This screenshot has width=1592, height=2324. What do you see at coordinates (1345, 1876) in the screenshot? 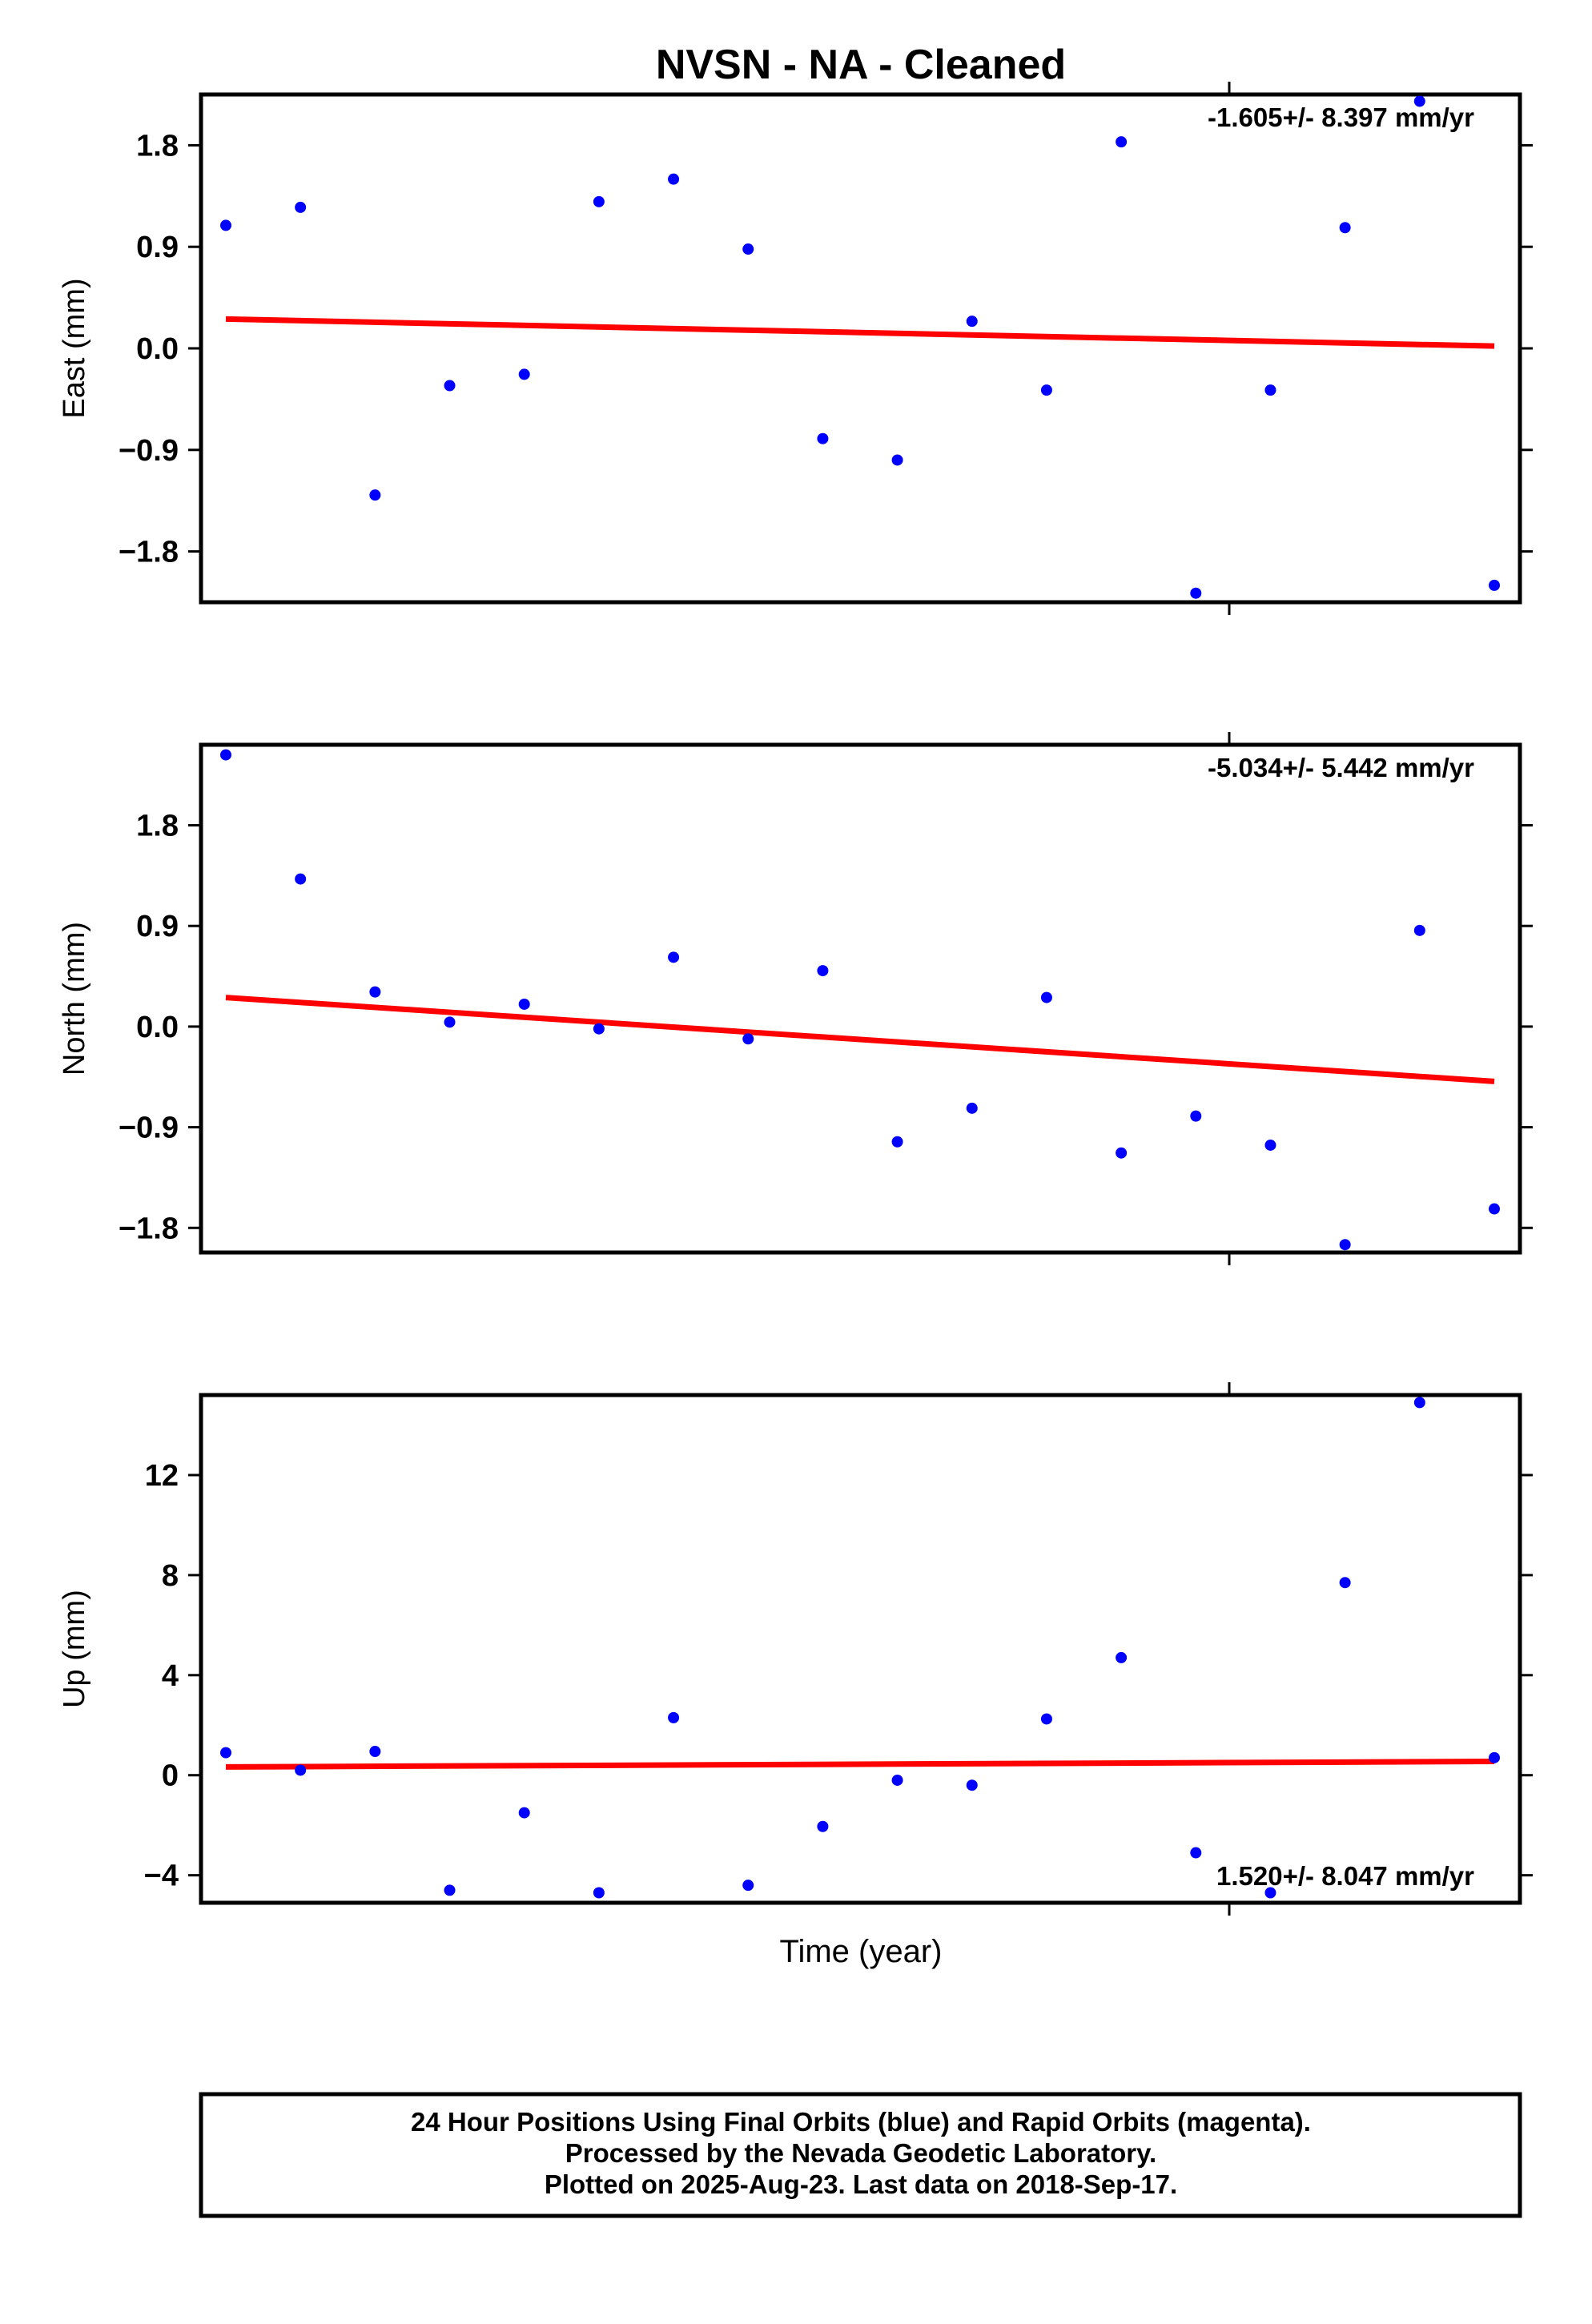
I see `rate-label: 1.520+/- 8.047 mm/yr` at bounding box center [1345, 1876].